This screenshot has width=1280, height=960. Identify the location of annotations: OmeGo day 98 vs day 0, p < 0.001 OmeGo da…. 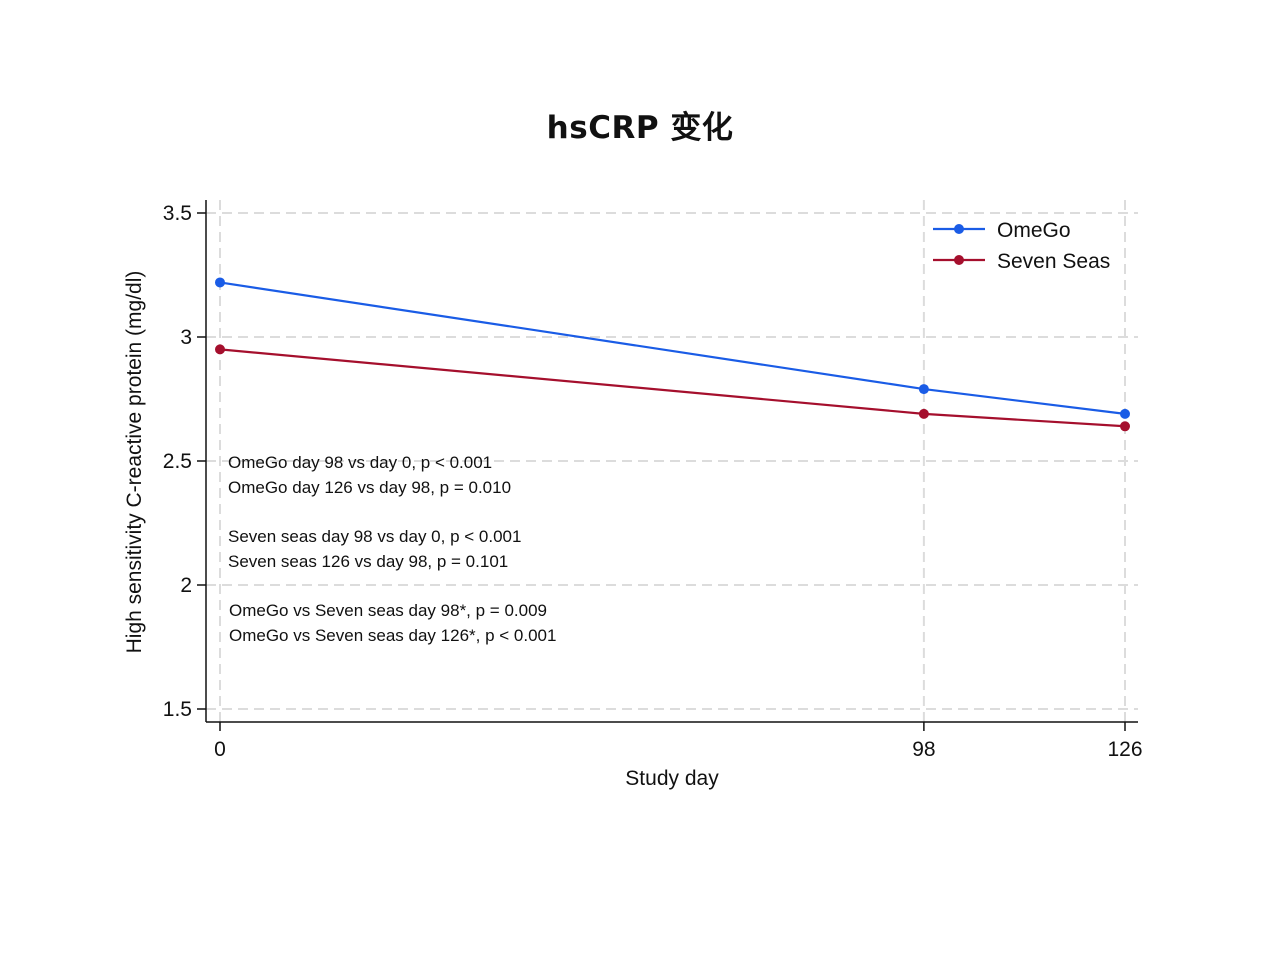
(392, 549).